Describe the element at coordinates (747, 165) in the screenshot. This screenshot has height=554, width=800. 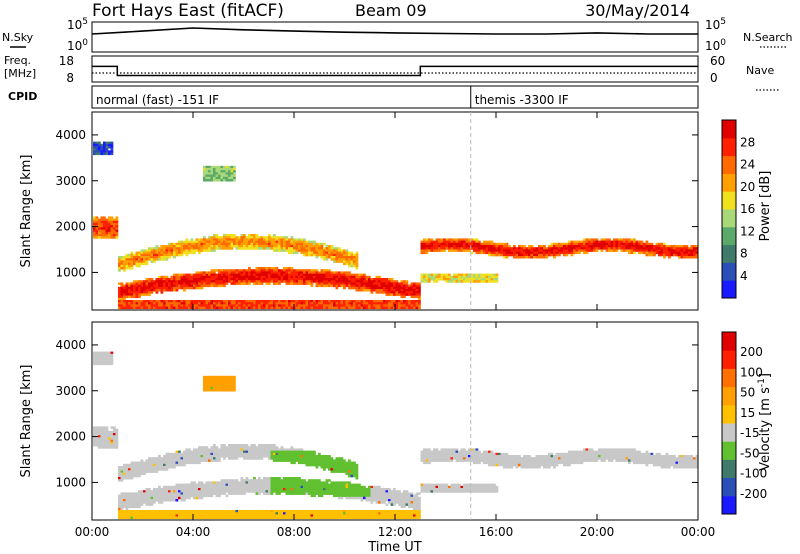
I see `power-colorbar-tick: 24` at that location.